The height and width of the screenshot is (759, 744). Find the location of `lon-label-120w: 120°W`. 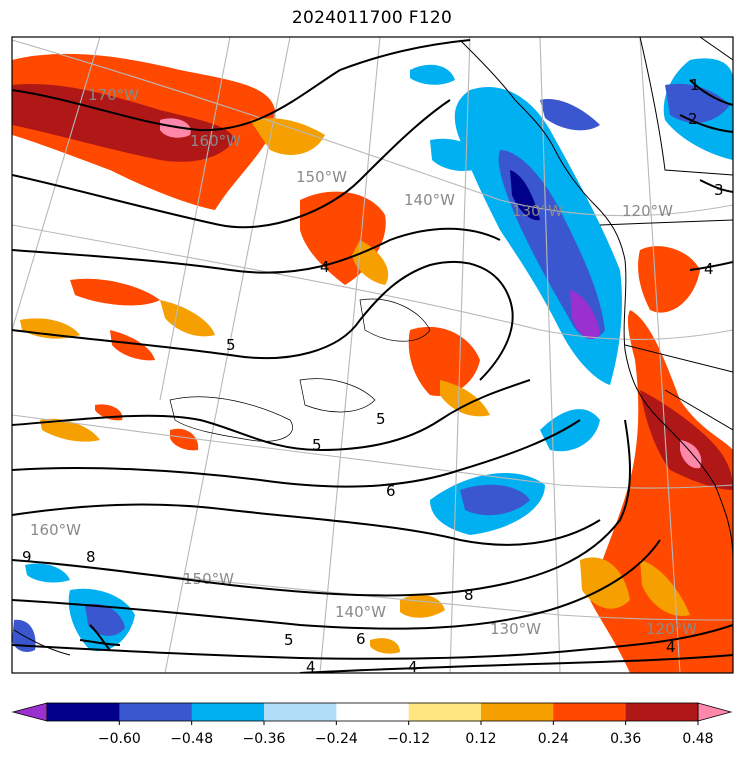

lon-label-120w: 120°W is located at coordinates (647, 211).